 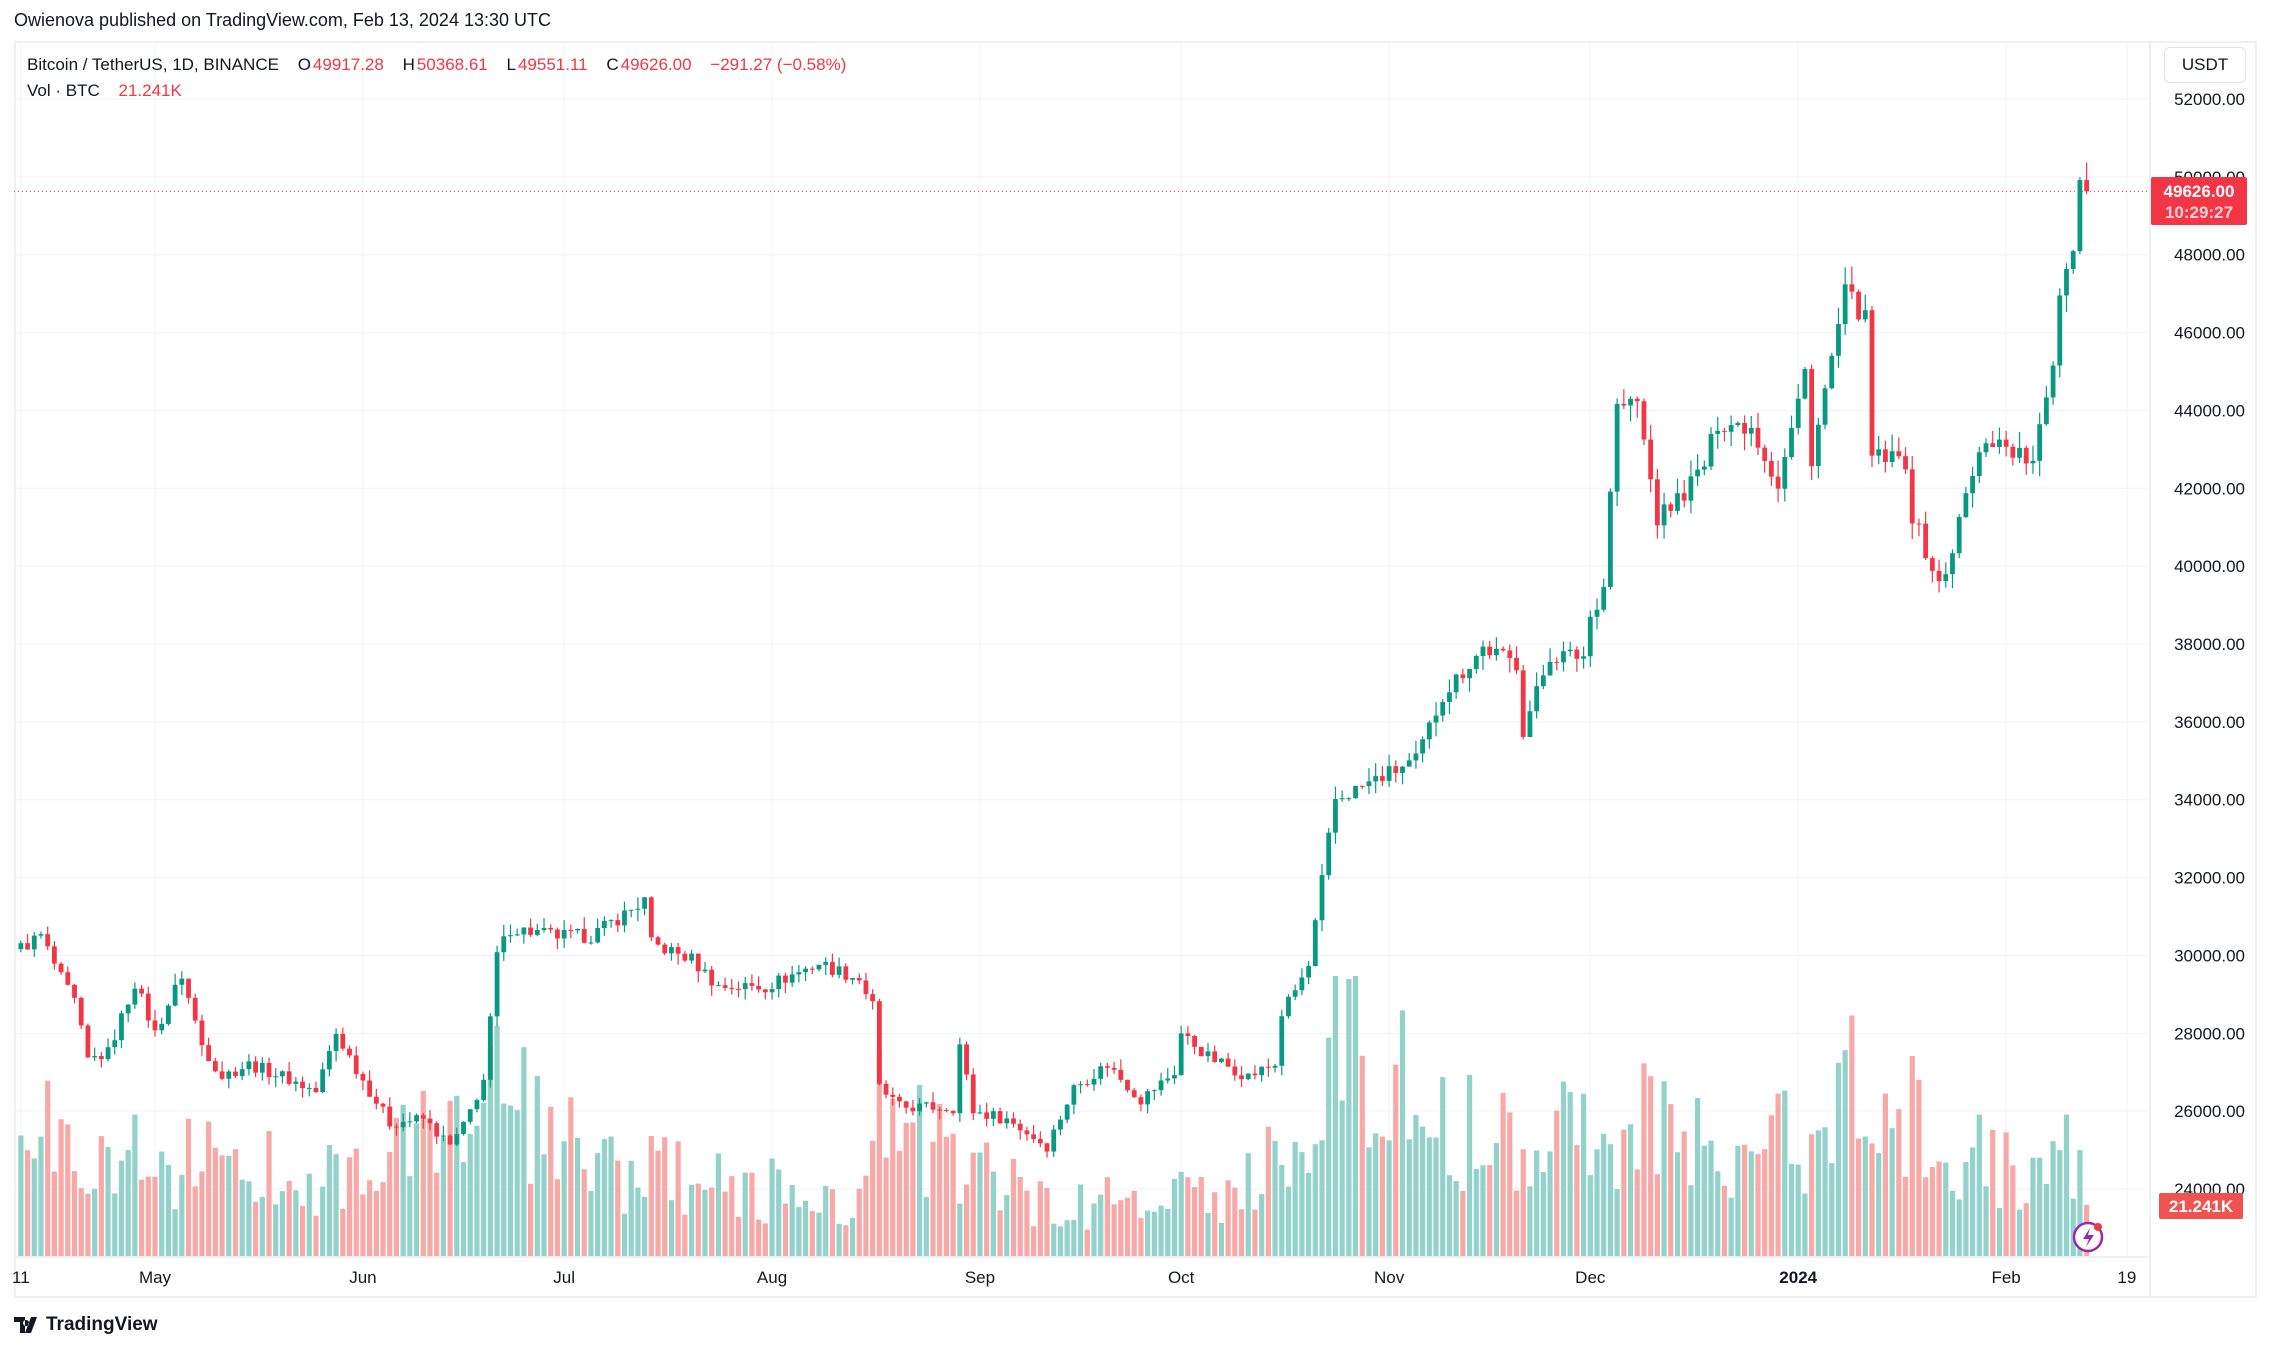 What do you see at coordinates (86, 1325) in the screenshot?
I see `tradingview-logo: TradingView` at bounding box center [86, 1325].